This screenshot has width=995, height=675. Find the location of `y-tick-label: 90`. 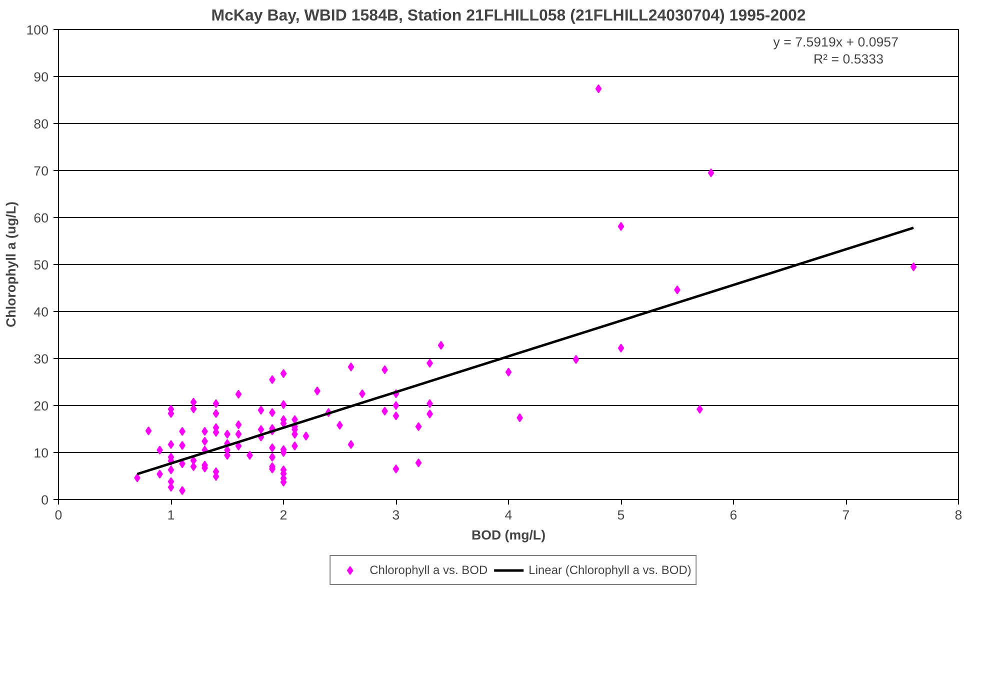

y-tick-label: 90 is located at coordinates (41, 77).